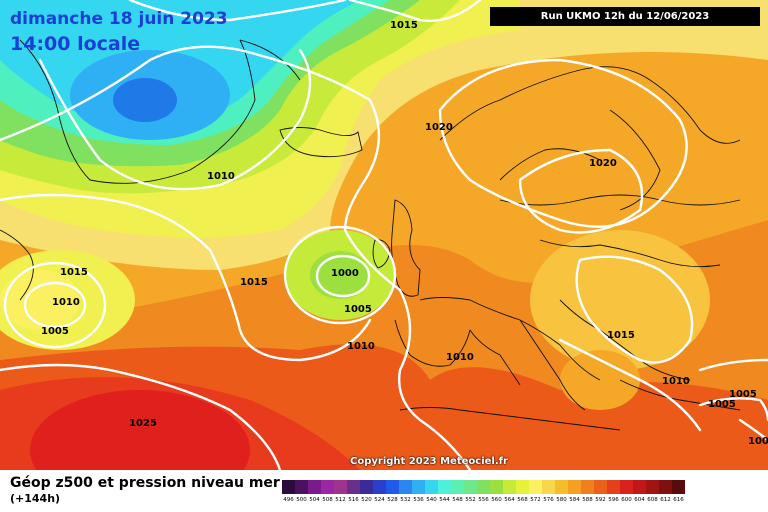 The height and width of the screenshot is (512, 768). I want to click on chart-title: Géop z500 et pression niveau mer, so click(145, 483).